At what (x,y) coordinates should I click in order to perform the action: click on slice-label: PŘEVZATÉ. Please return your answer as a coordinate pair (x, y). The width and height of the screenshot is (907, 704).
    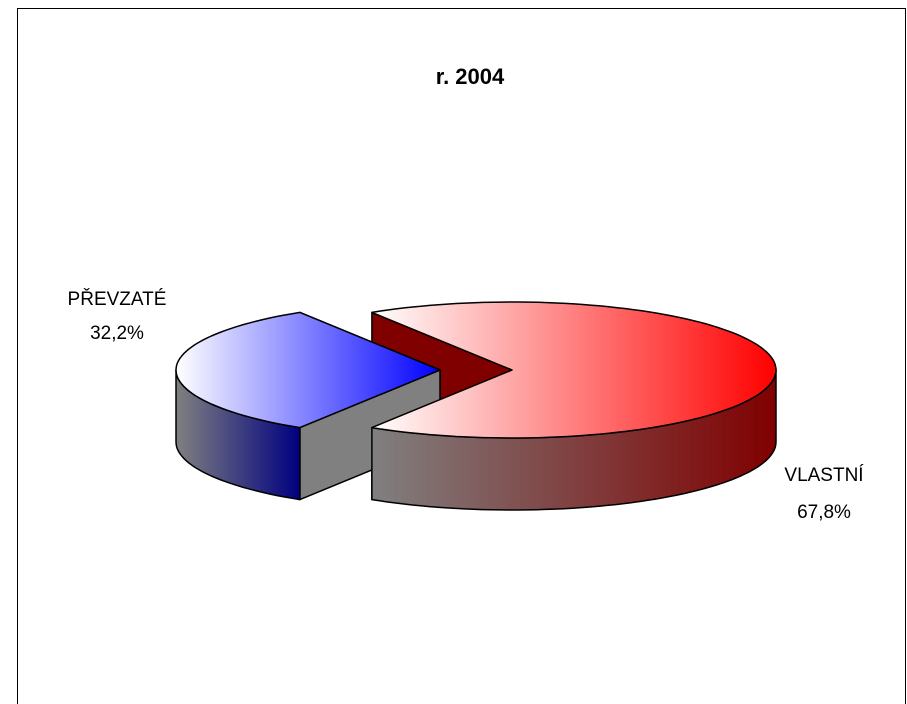
    Looking at the image, I should click on (117, 299).